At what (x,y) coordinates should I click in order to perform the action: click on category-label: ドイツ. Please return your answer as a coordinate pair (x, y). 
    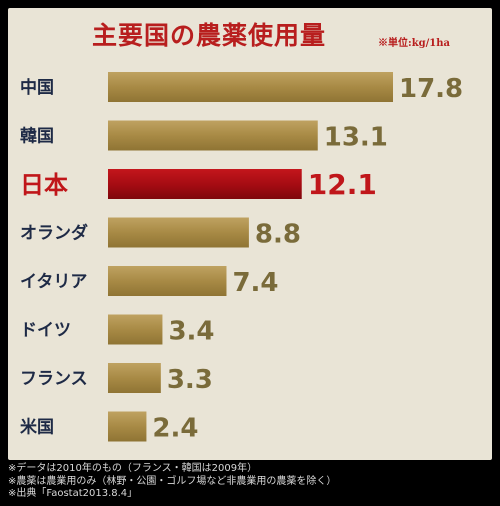
    Looking at the image, I should click on (45, 331).